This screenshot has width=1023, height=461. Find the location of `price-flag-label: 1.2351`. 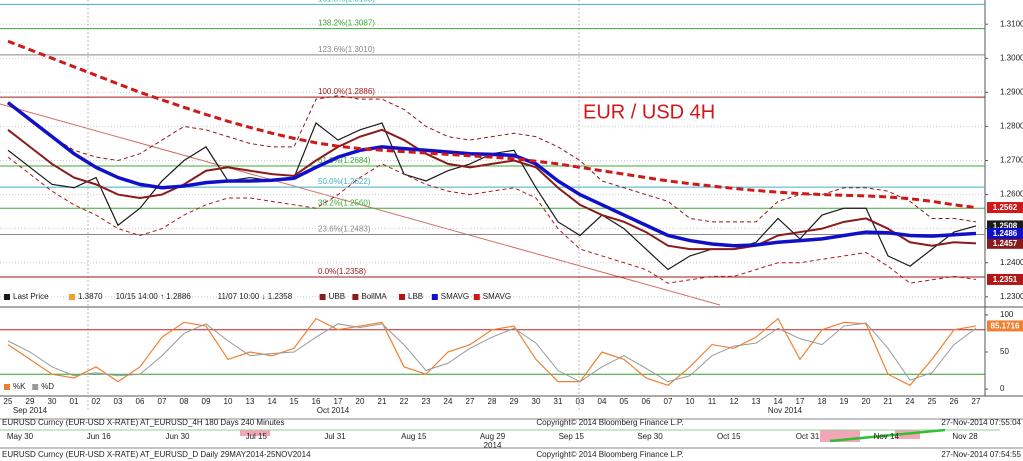

price-flag-label: 1.2351 is located at coordinates (1005, 279).